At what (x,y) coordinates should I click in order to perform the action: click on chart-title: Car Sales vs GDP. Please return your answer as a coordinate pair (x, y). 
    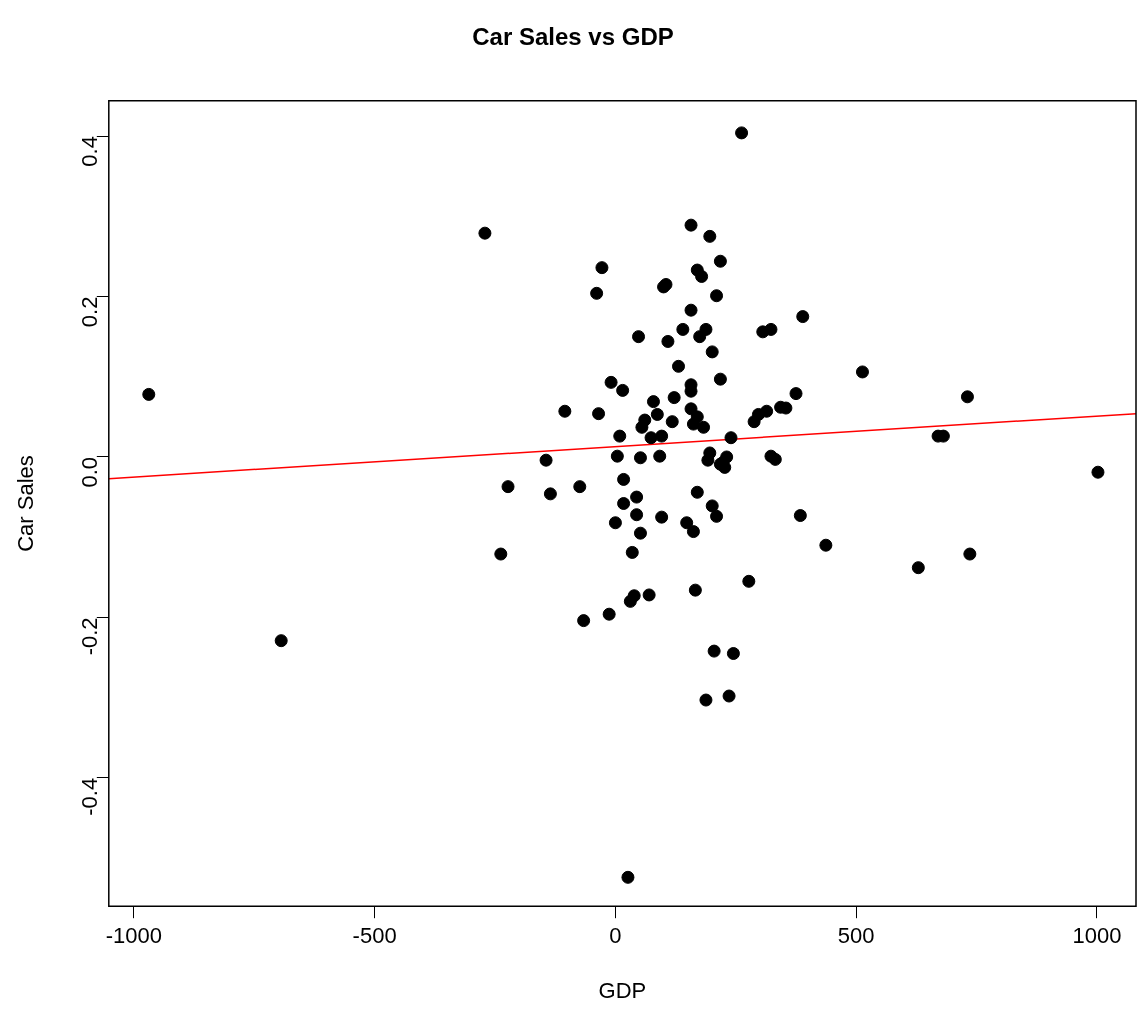
    Looking at the image, I should click on (573, 37).